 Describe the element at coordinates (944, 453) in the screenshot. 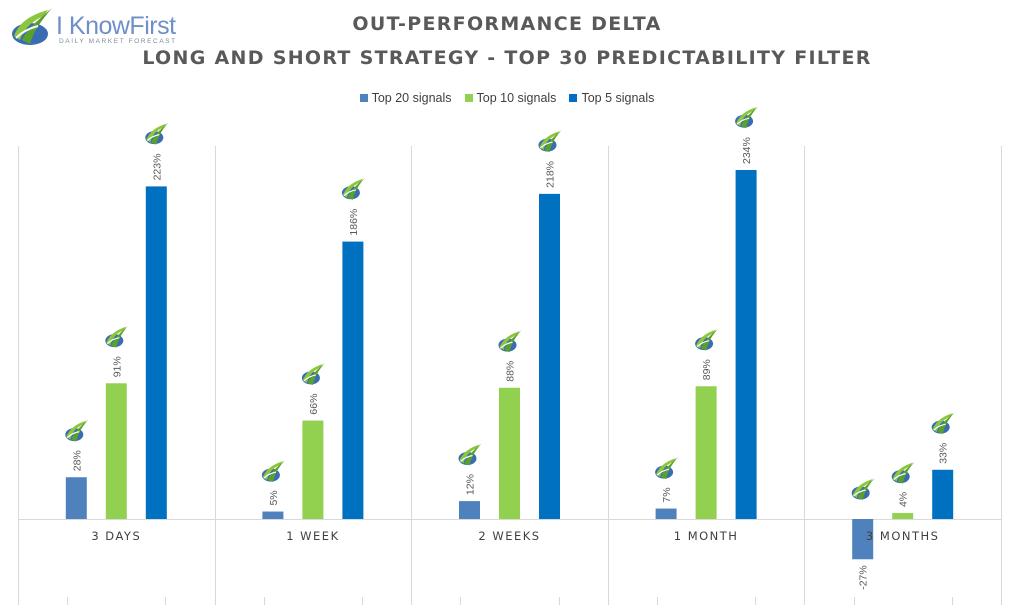

I see `data-label: 33%` at that location.